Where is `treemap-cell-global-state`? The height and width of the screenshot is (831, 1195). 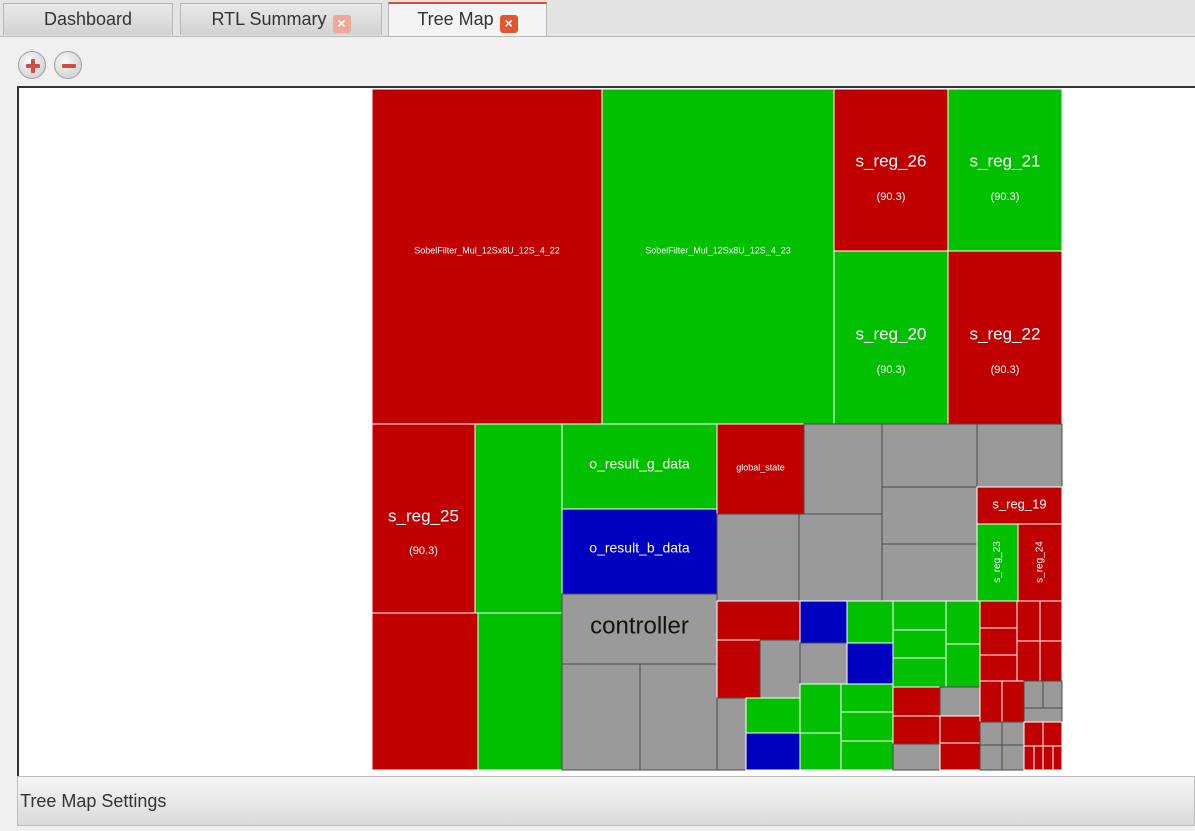
treemap-cell-global-state is located at coordinates (760, 469).